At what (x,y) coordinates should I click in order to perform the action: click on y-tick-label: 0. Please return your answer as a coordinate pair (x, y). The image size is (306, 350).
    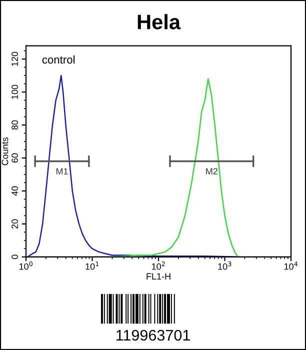
    Looking at the image, I should click on (15, 257).